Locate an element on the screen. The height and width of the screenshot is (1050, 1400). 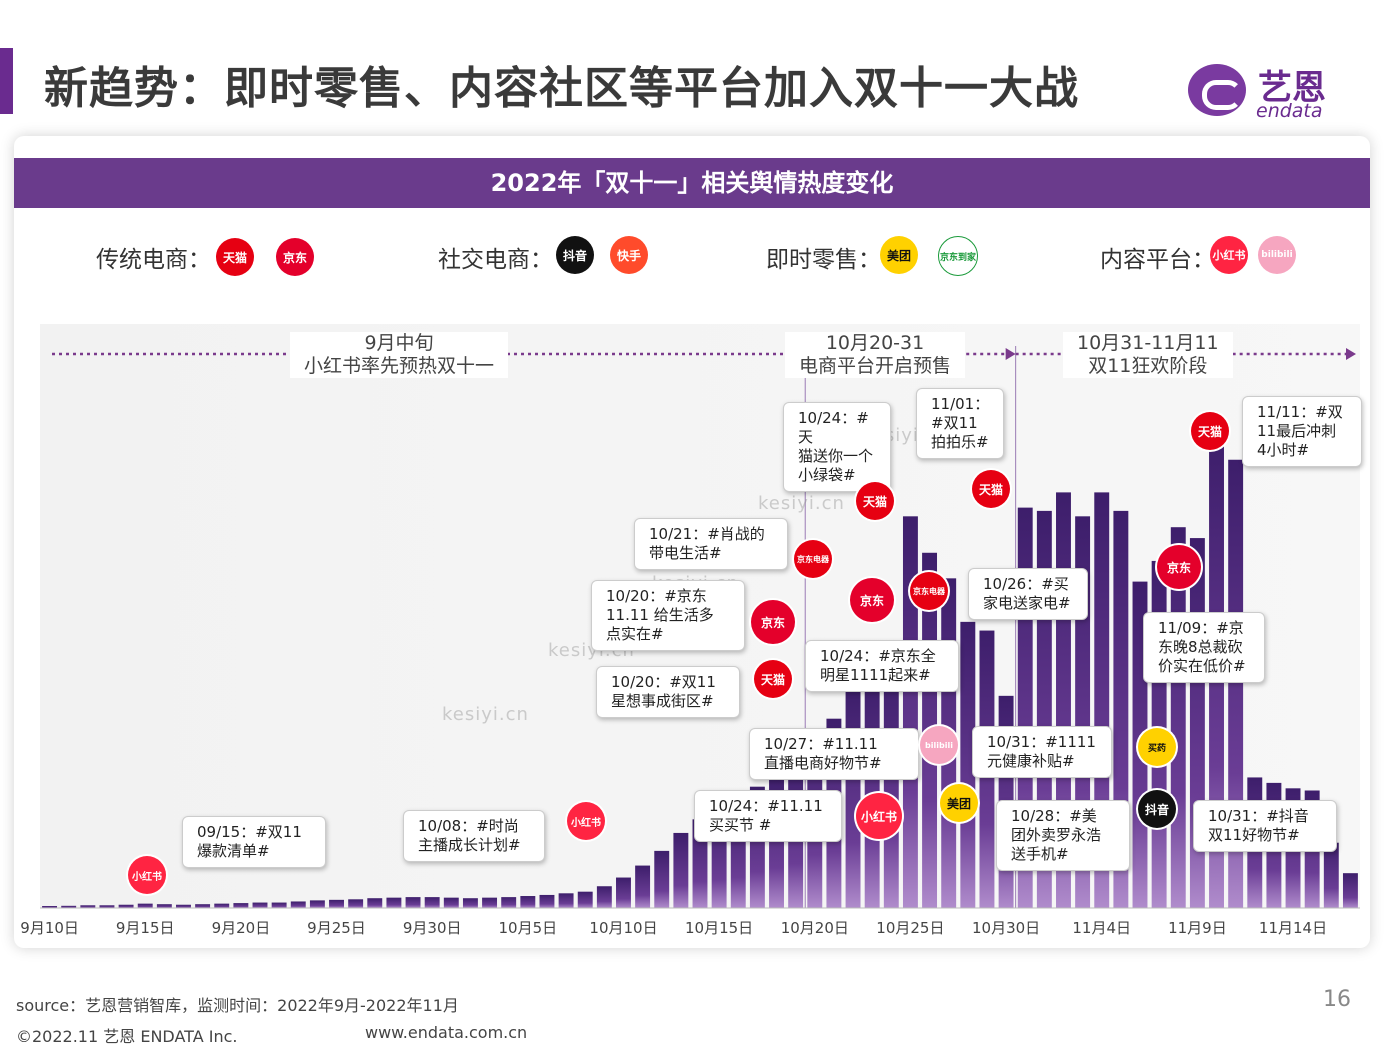
annotation-1020-jd: 10/20：#京东 11.11 给生活多 点实在# is located at coordinates (668, 615).